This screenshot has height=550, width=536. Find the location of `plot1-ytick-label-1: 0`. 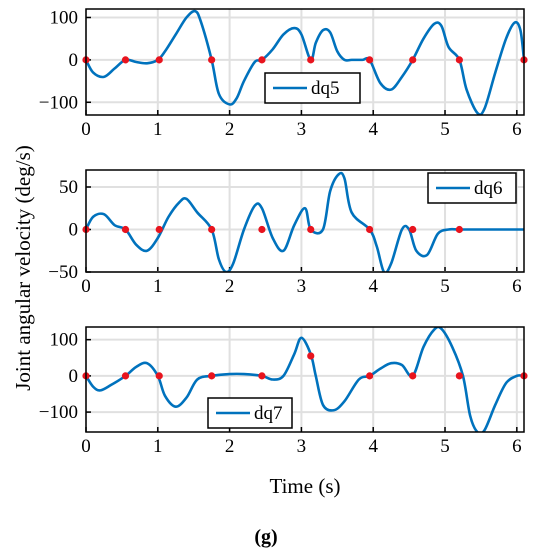

plot1-ytick-label-1: 0 is located at coordinates (74, 60).